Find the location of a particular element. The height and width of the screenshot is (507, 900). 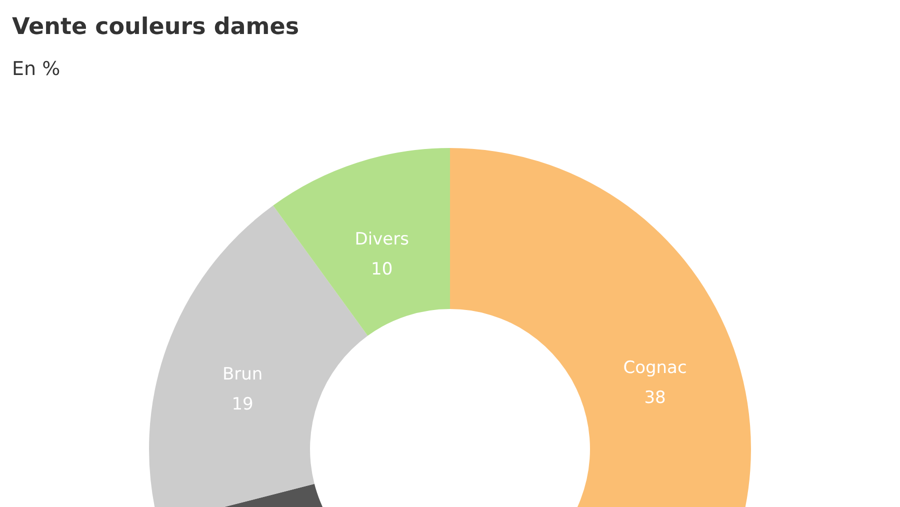

slice-label: Cognac is located at coordinates (655, 368).